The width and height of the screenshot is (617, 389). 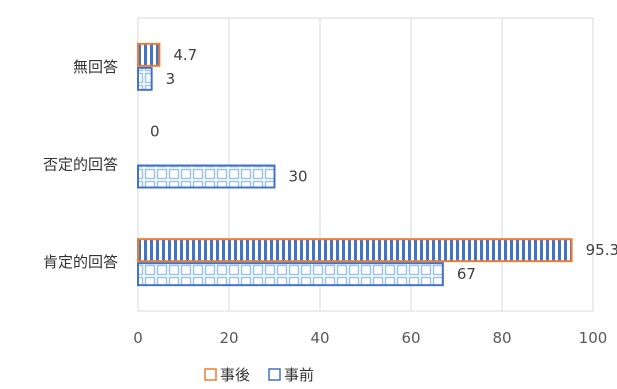 I want to click on legend-label: 事後, so click(x=235, y=375).